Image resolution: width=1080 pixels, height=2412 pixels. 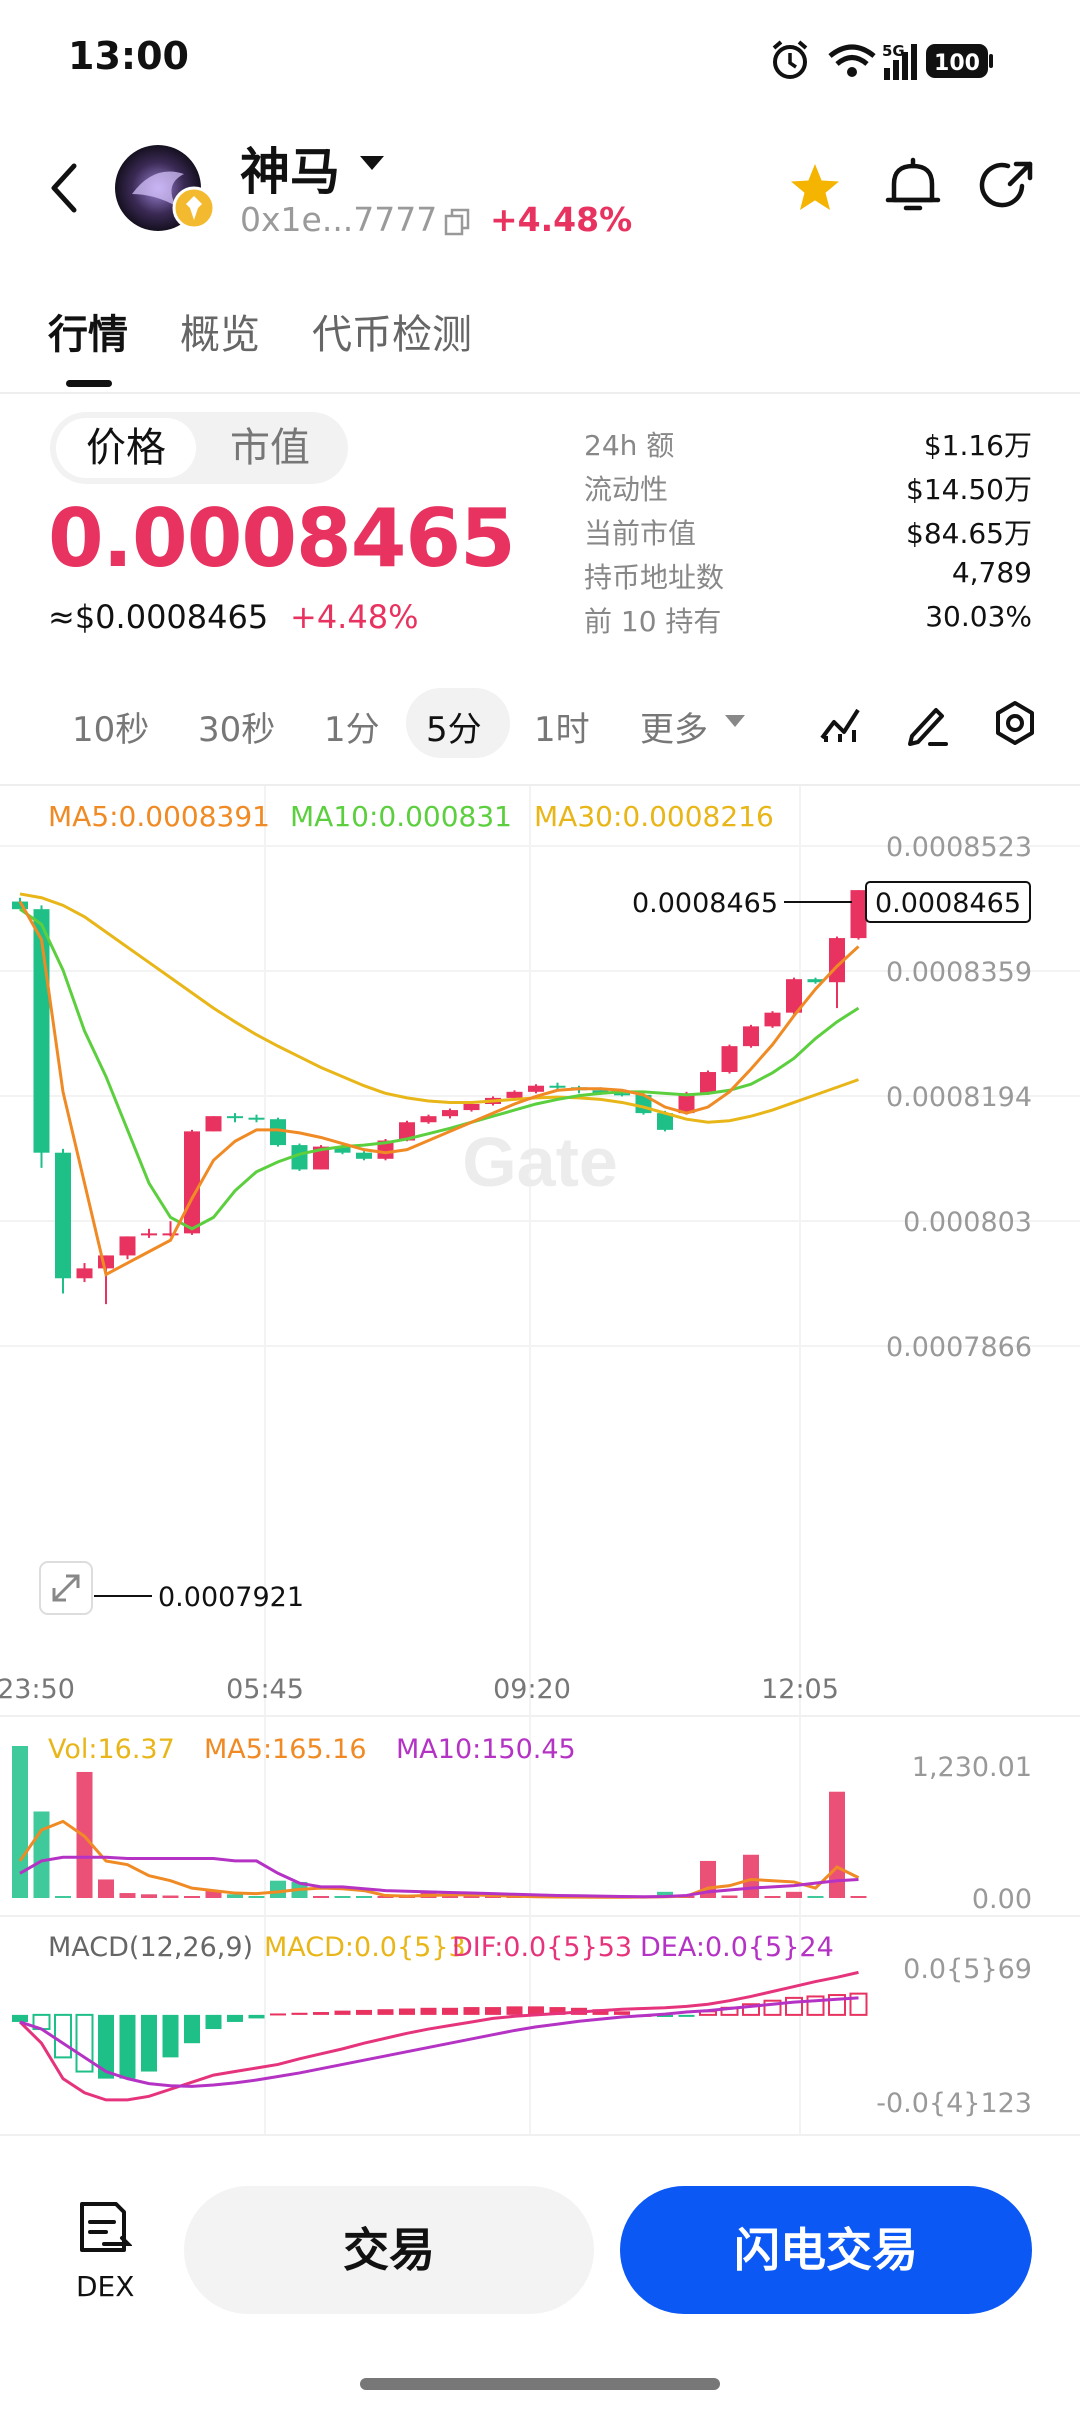 I want to click on timeframe-1h: 1时, so click(x=562, y=730).